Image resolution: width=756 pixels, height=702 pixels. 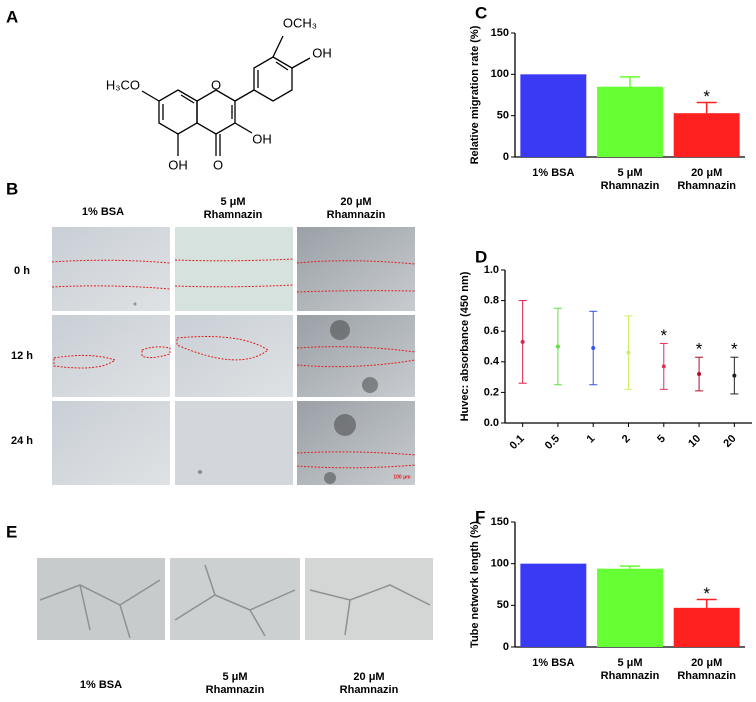 What do you see at coordinates (402, 477) in the screenshot?
I see `scale-bar-label: 100 μm` at bounding box center [402, 477].